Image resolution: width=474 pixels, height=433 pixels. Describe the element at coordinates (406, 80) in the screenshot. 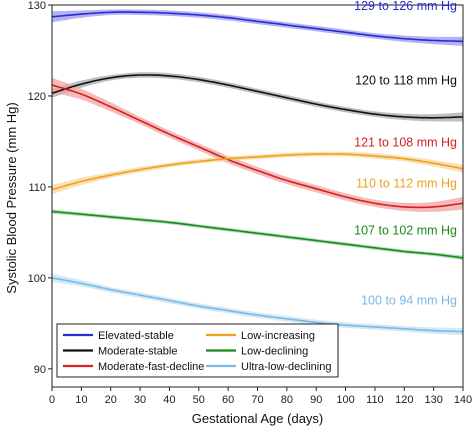

I see `annotation-moderate-stable: 120 to 118 mm Hg` at that location.